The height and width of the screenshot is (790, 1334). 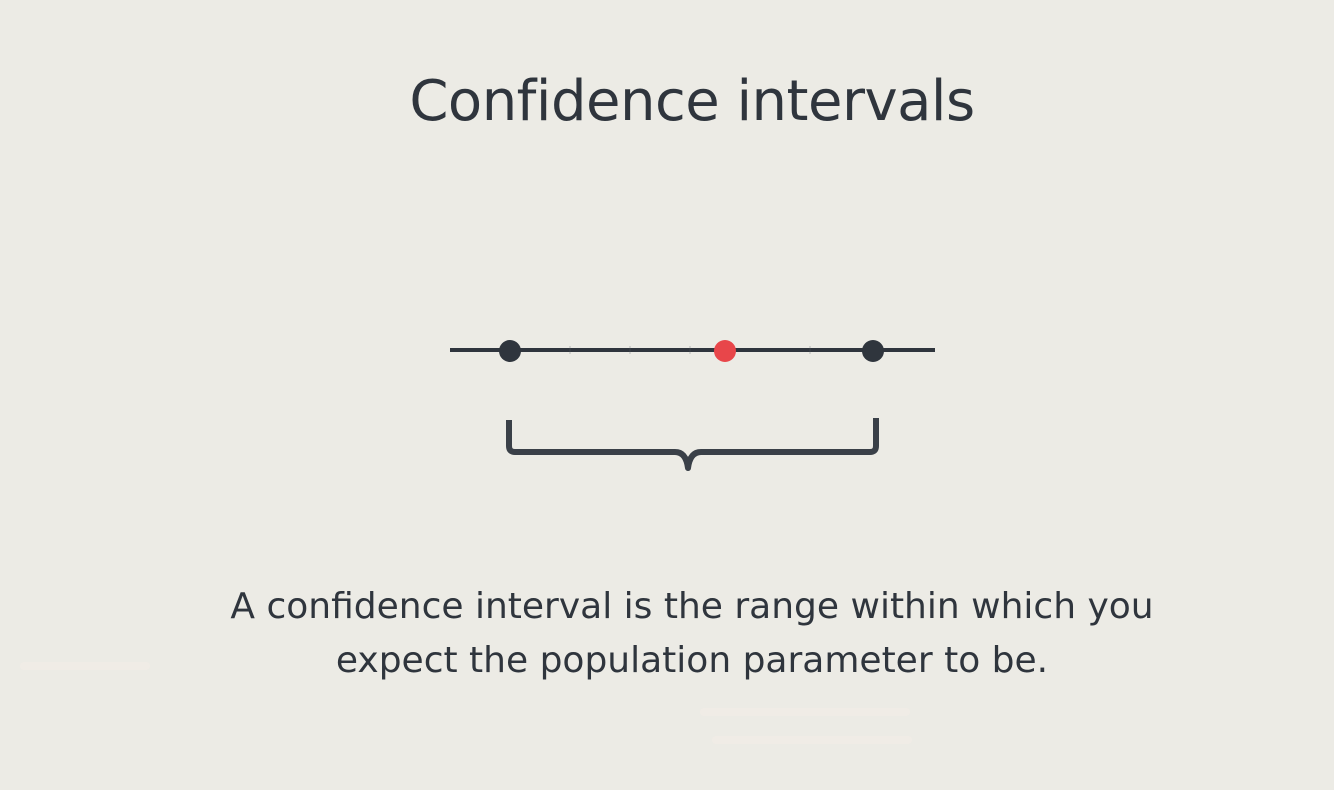 What do you see at coordinates (692, 660) in the screenshot?
I see `definition-line-2: expect the population parameter to be.` at bounding box center [692, 660].